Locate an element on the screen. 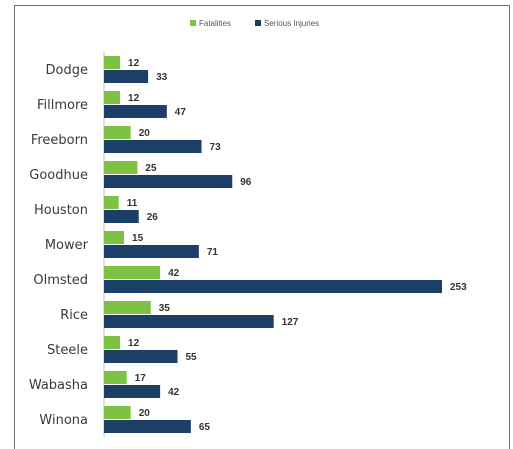 Image resolution: width=513 pixels, height=449 pixels. fatalities-value-label: 11 is located at coordinates (132, 203).